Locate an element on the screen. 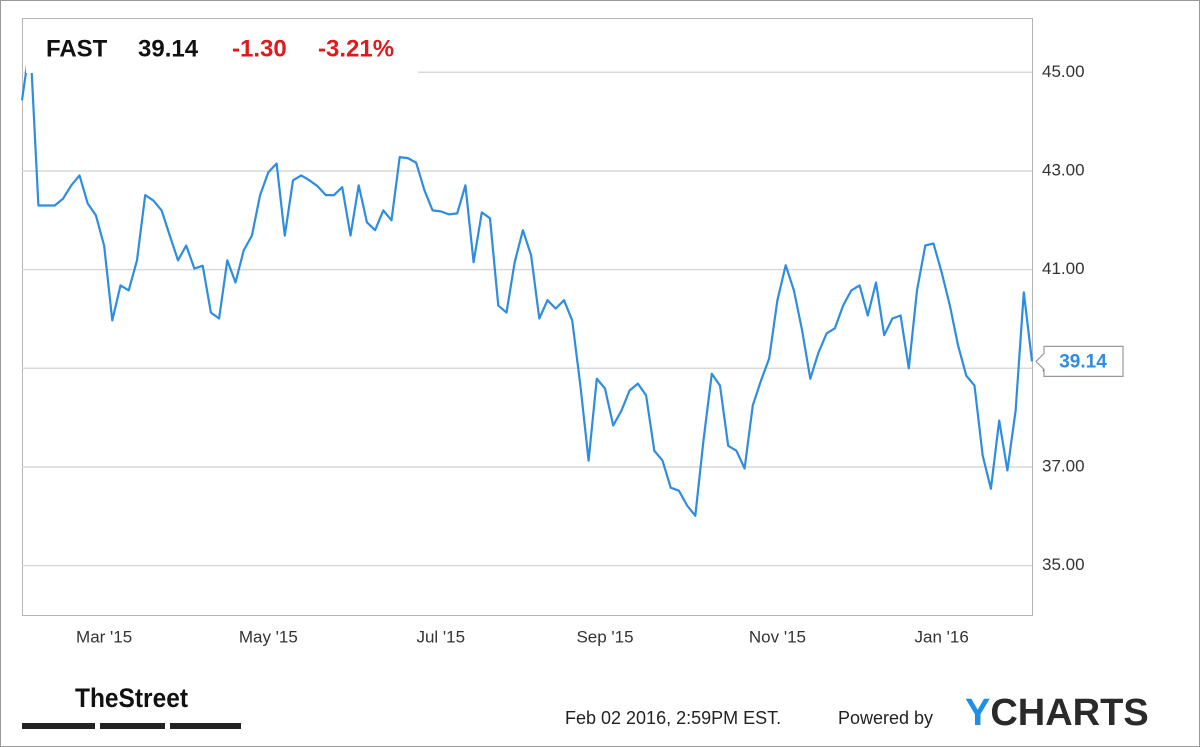 This screenshot has width=1200, height=747. timestamp: Feb 02 2016, 2:59PM EST. is located at coordinates (673, 718).